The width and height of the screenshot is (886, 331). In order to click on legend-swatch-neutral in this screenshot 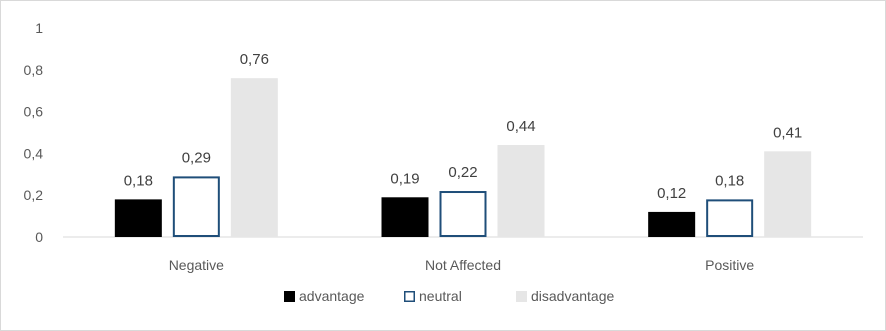, I will do `click(409, 296)`.